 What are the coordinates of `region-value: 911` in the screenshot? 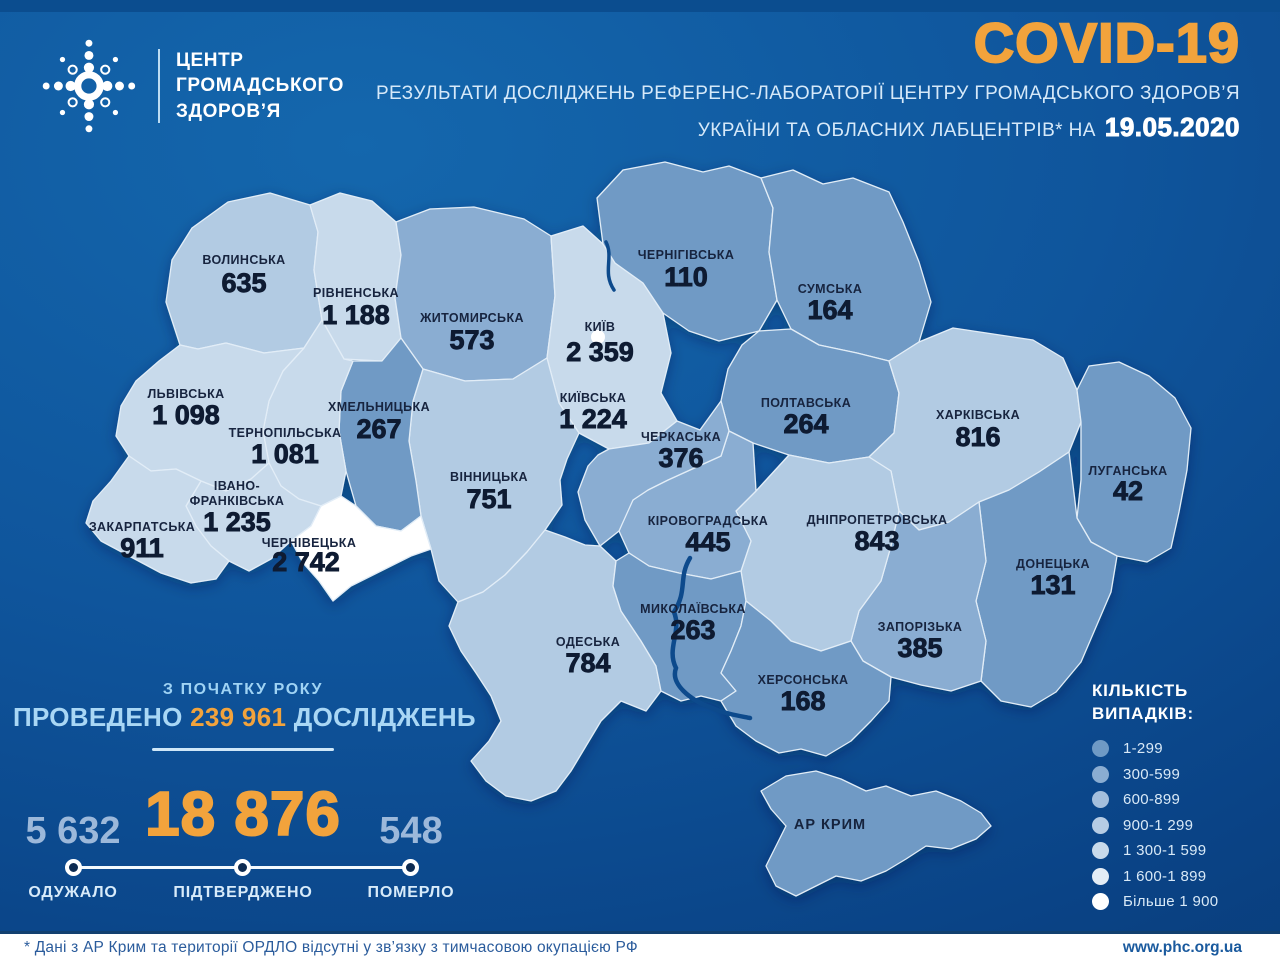 It's located at (142, 548).